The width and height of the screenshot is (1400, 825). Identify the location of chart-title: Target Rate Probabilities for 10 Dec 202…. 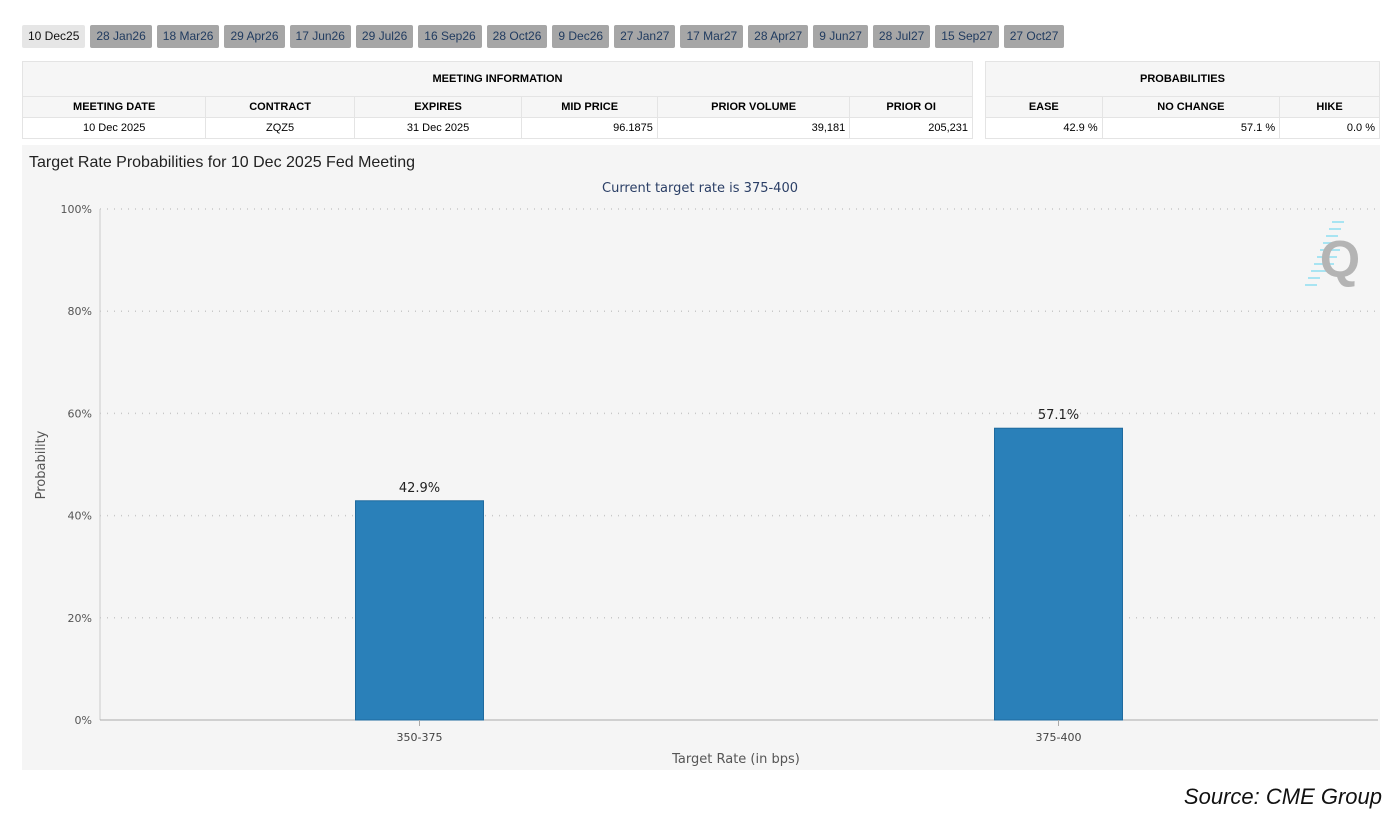
(222, 162).